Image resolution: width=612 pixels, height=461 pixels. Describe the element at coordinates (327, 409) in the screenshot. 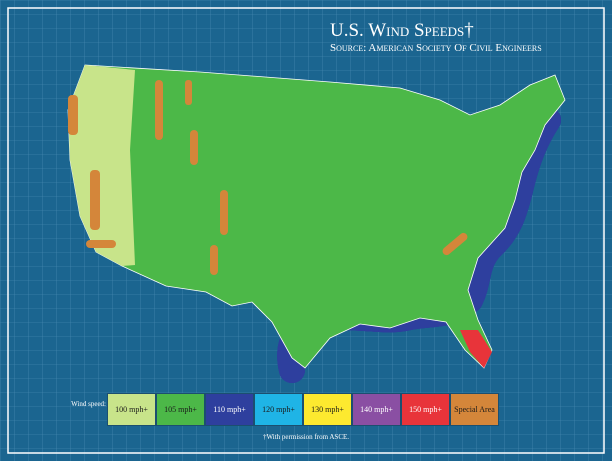

I see `legend-item: 130 mph+` at that location.